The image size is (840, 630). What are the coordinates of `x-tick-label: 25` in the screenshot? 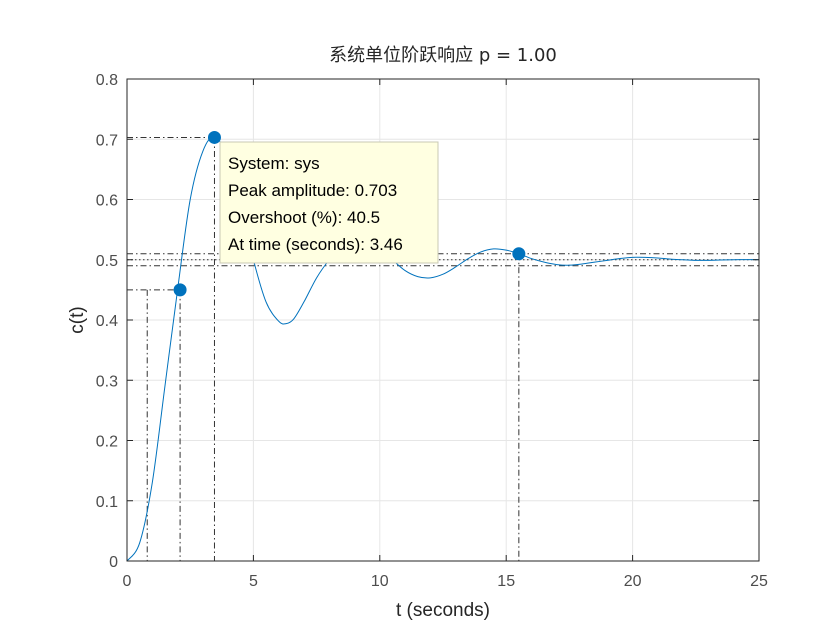 It's located at (759, 581).